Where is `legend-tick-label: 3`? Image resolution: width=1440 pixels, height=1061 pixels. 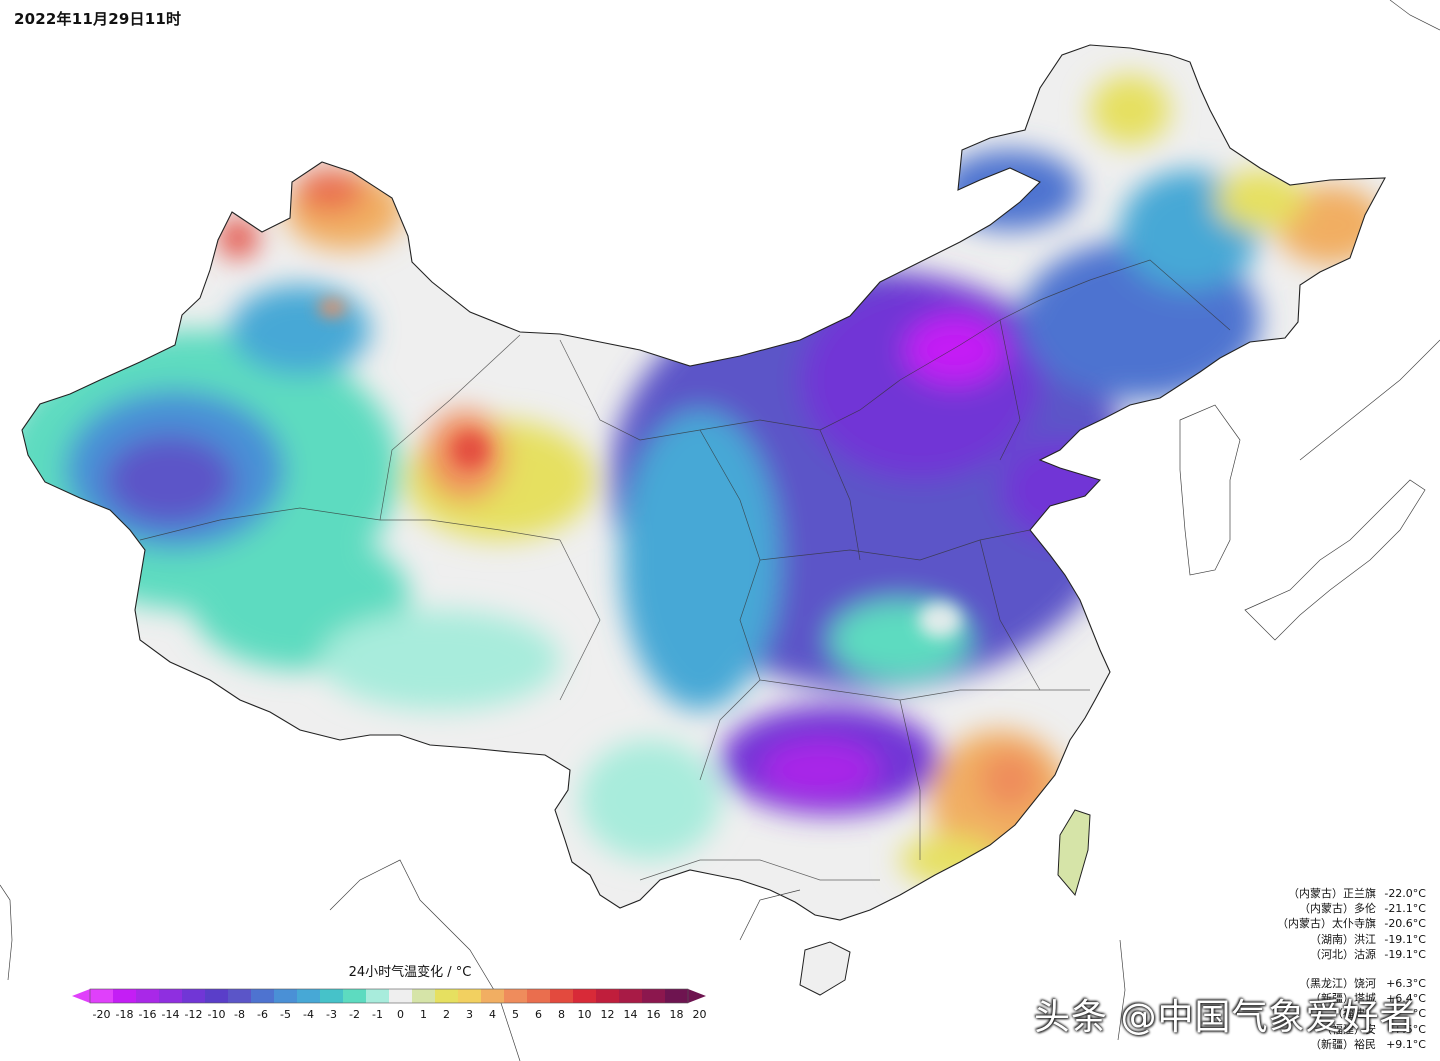 legend-tick-label: 3 is located at coordinates (469, 1014).